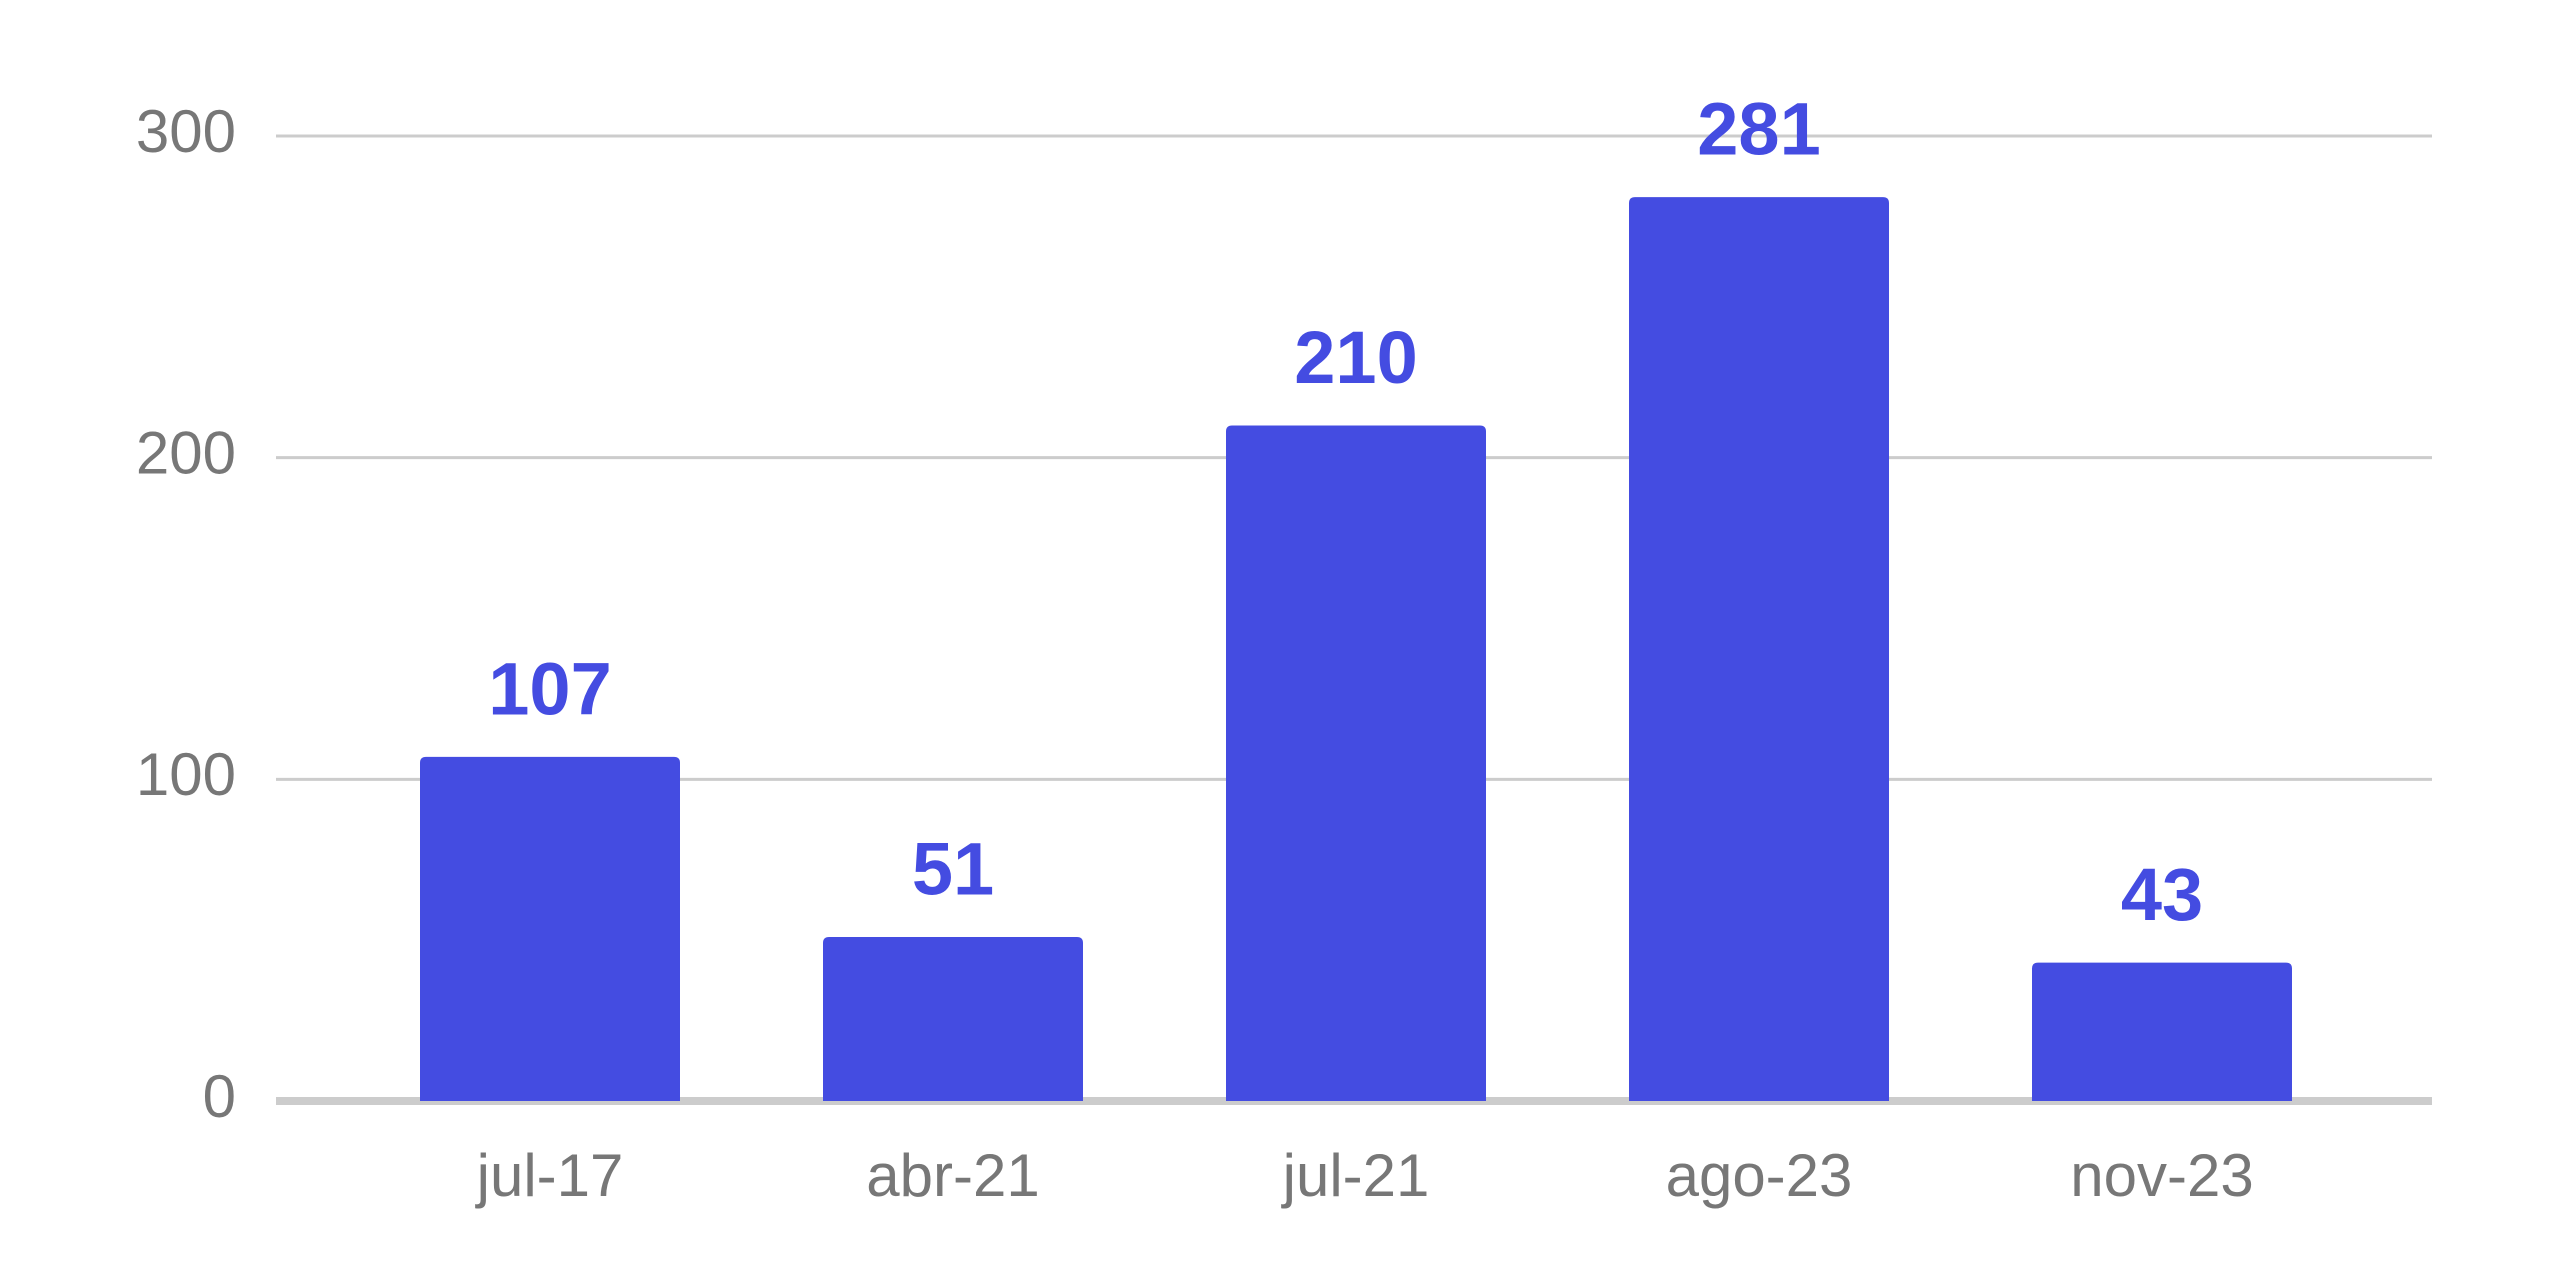  I want to click on value-label: 210, so click(1355, 357).